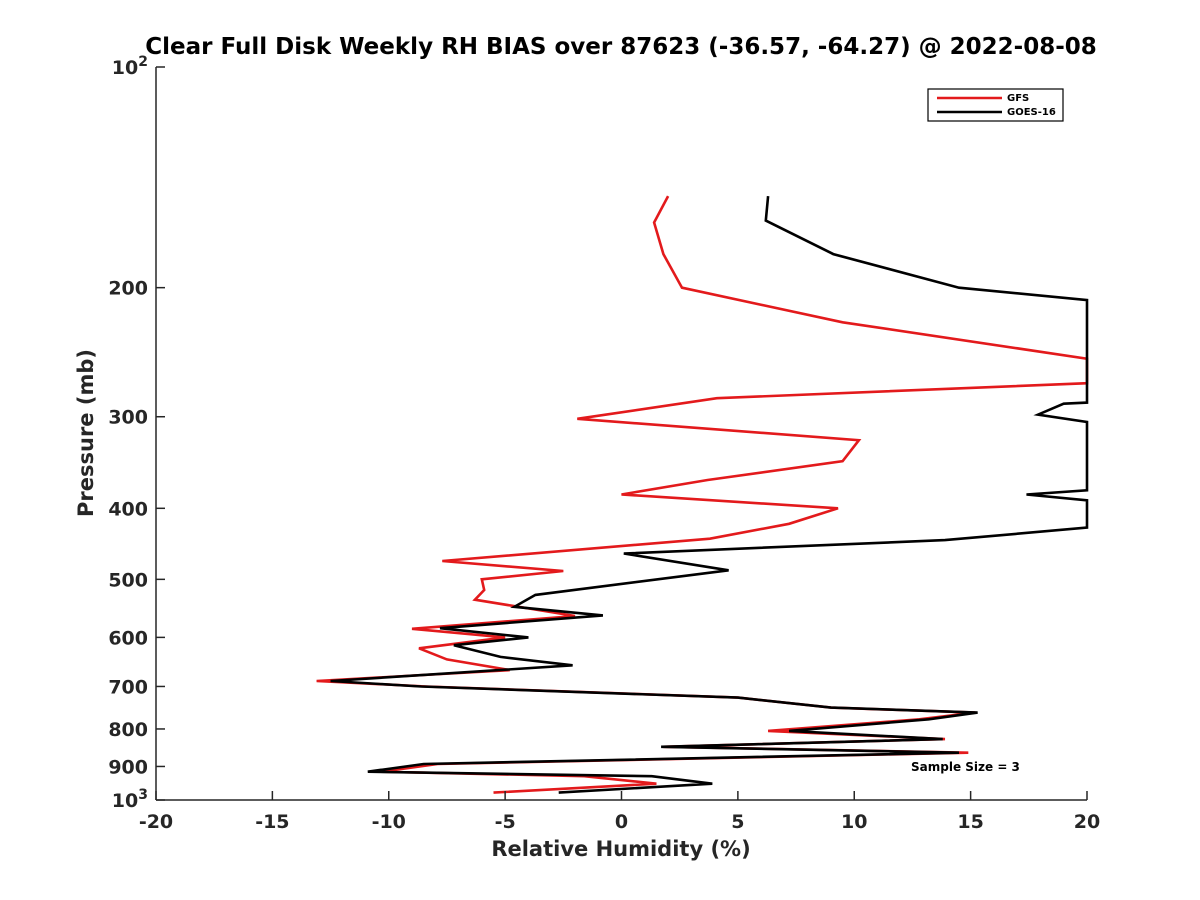 The height and width of the screenshot is (900, 1200). I want to click on x-tick-label: 15, so click(970, 822).